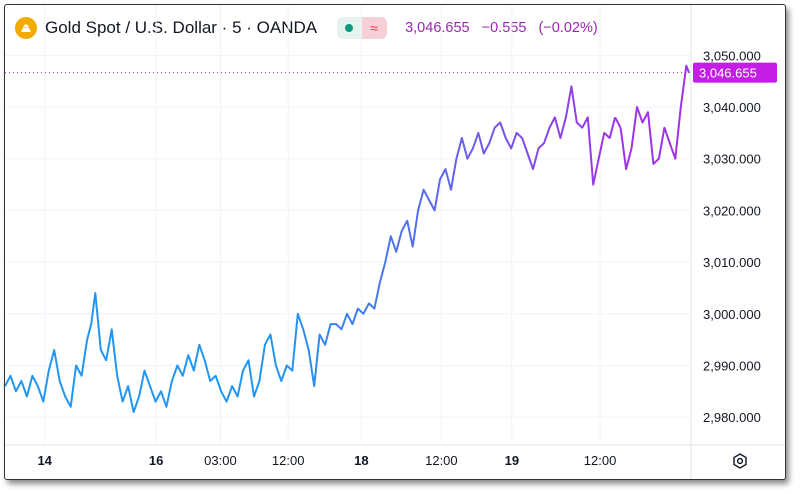 This screenshot has height=494, width=800. Describe the element at coordinates (654, 117) in the screenshot. I see `price-line` at that location.